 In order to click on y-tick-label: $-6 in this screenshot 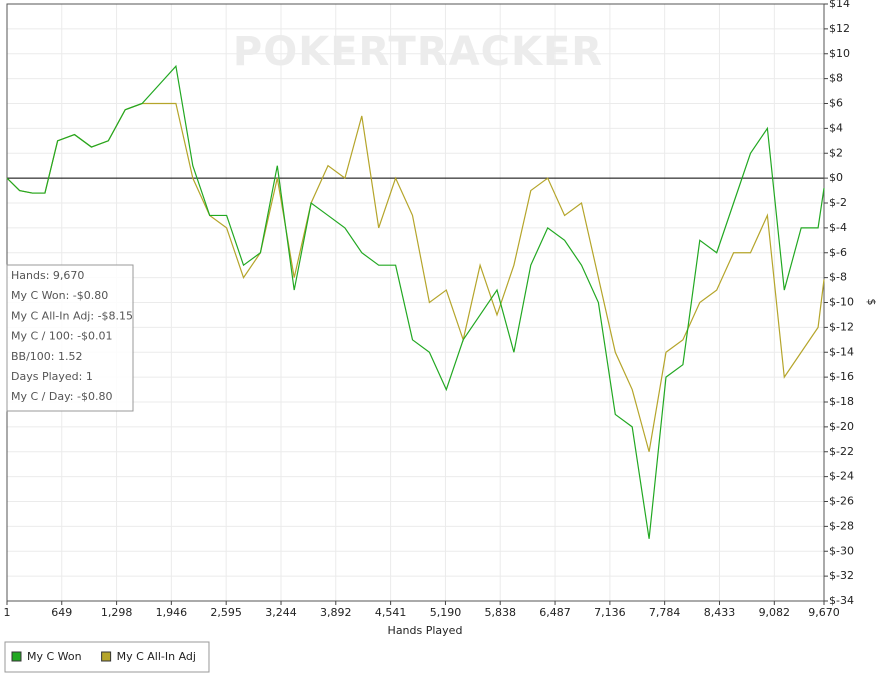, I will do `click(838, 252)`.